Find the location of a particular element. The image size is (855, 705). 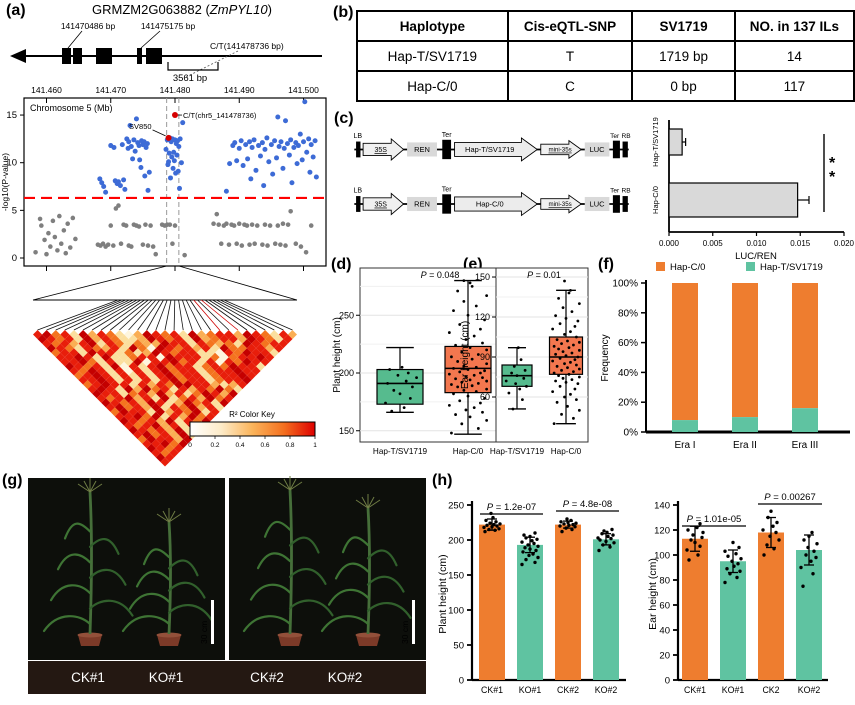

panel-h-label: (h) is located at coordinates (442, 480).